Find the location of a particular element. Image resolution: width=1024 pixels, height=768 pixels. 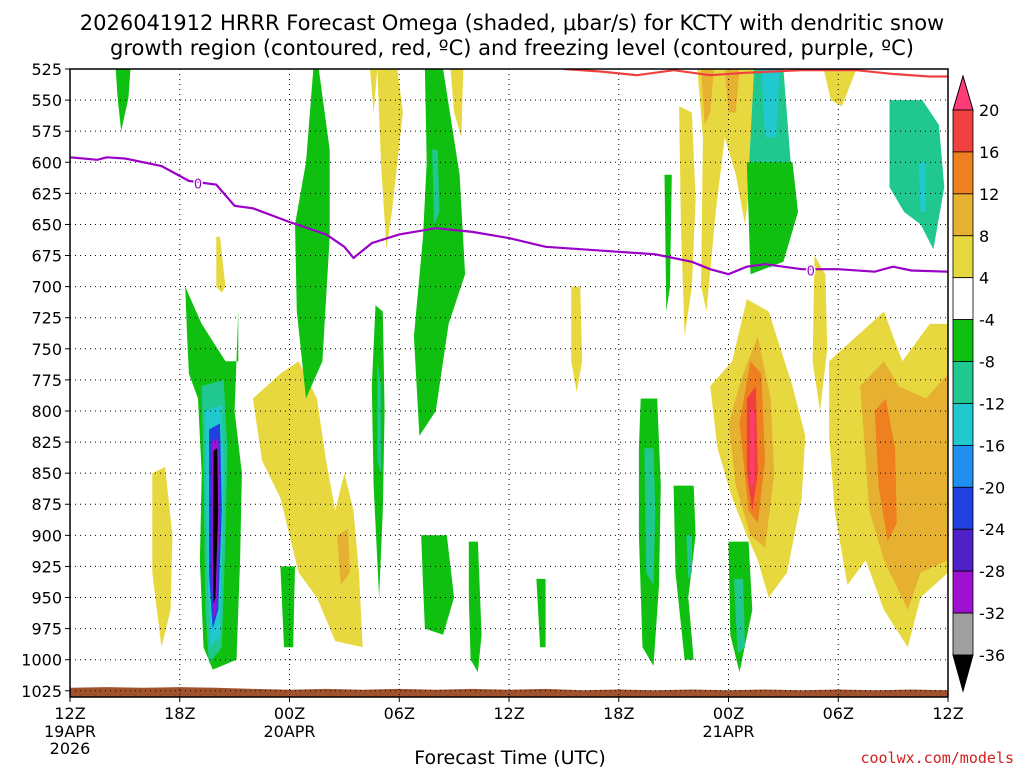

x-tick-year-0: 2026 is located at coordinates (70, 748).